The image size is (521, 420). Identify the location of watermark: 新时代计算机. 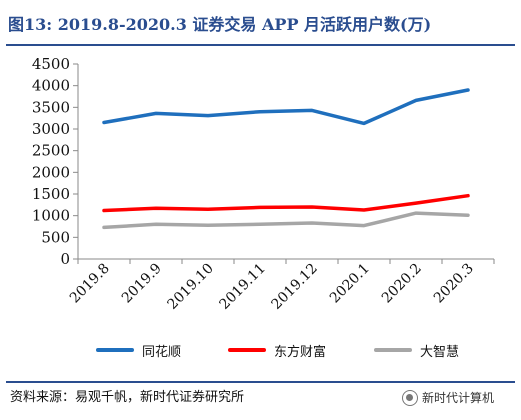
(448, 398).